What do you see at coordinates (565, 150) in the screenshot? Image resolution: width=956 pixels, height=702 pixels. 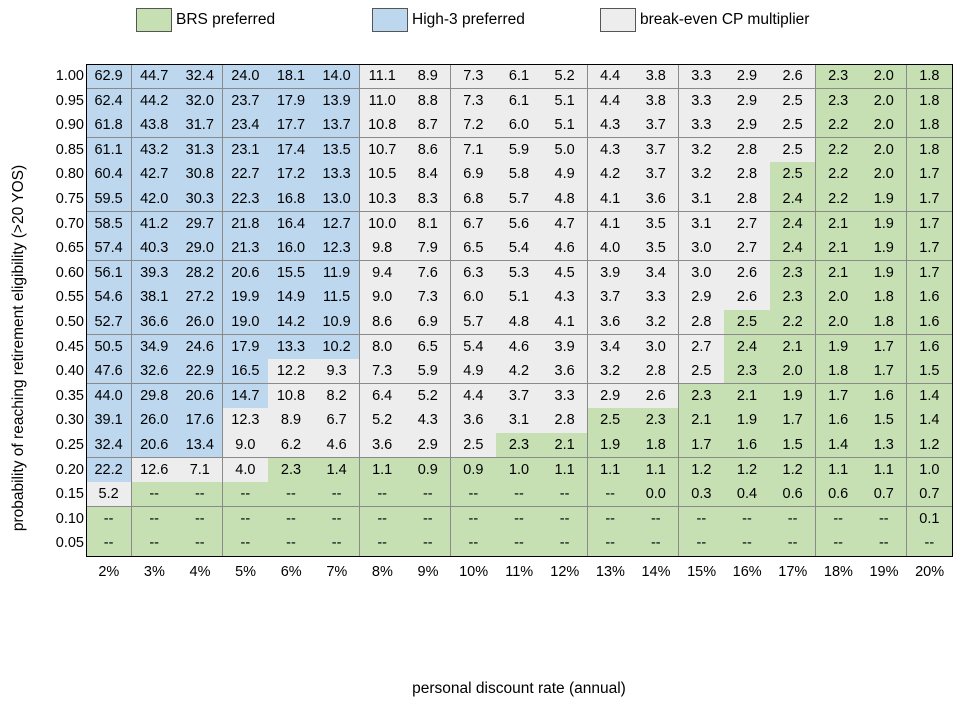 I see `heatmap-cell: 5.0` at bounding box center [565, 150].